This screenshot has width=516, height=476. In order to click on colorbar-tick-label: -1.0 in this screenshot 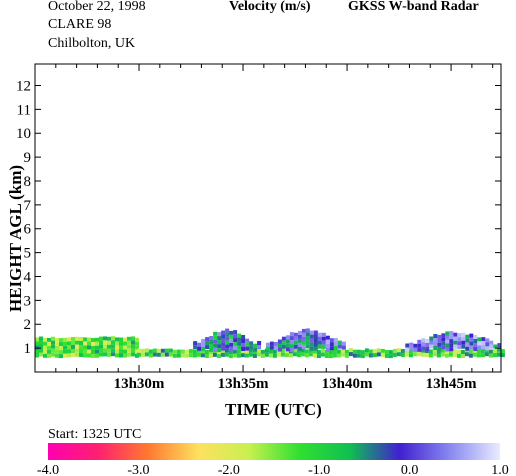, I will do `click(319, 469)`.